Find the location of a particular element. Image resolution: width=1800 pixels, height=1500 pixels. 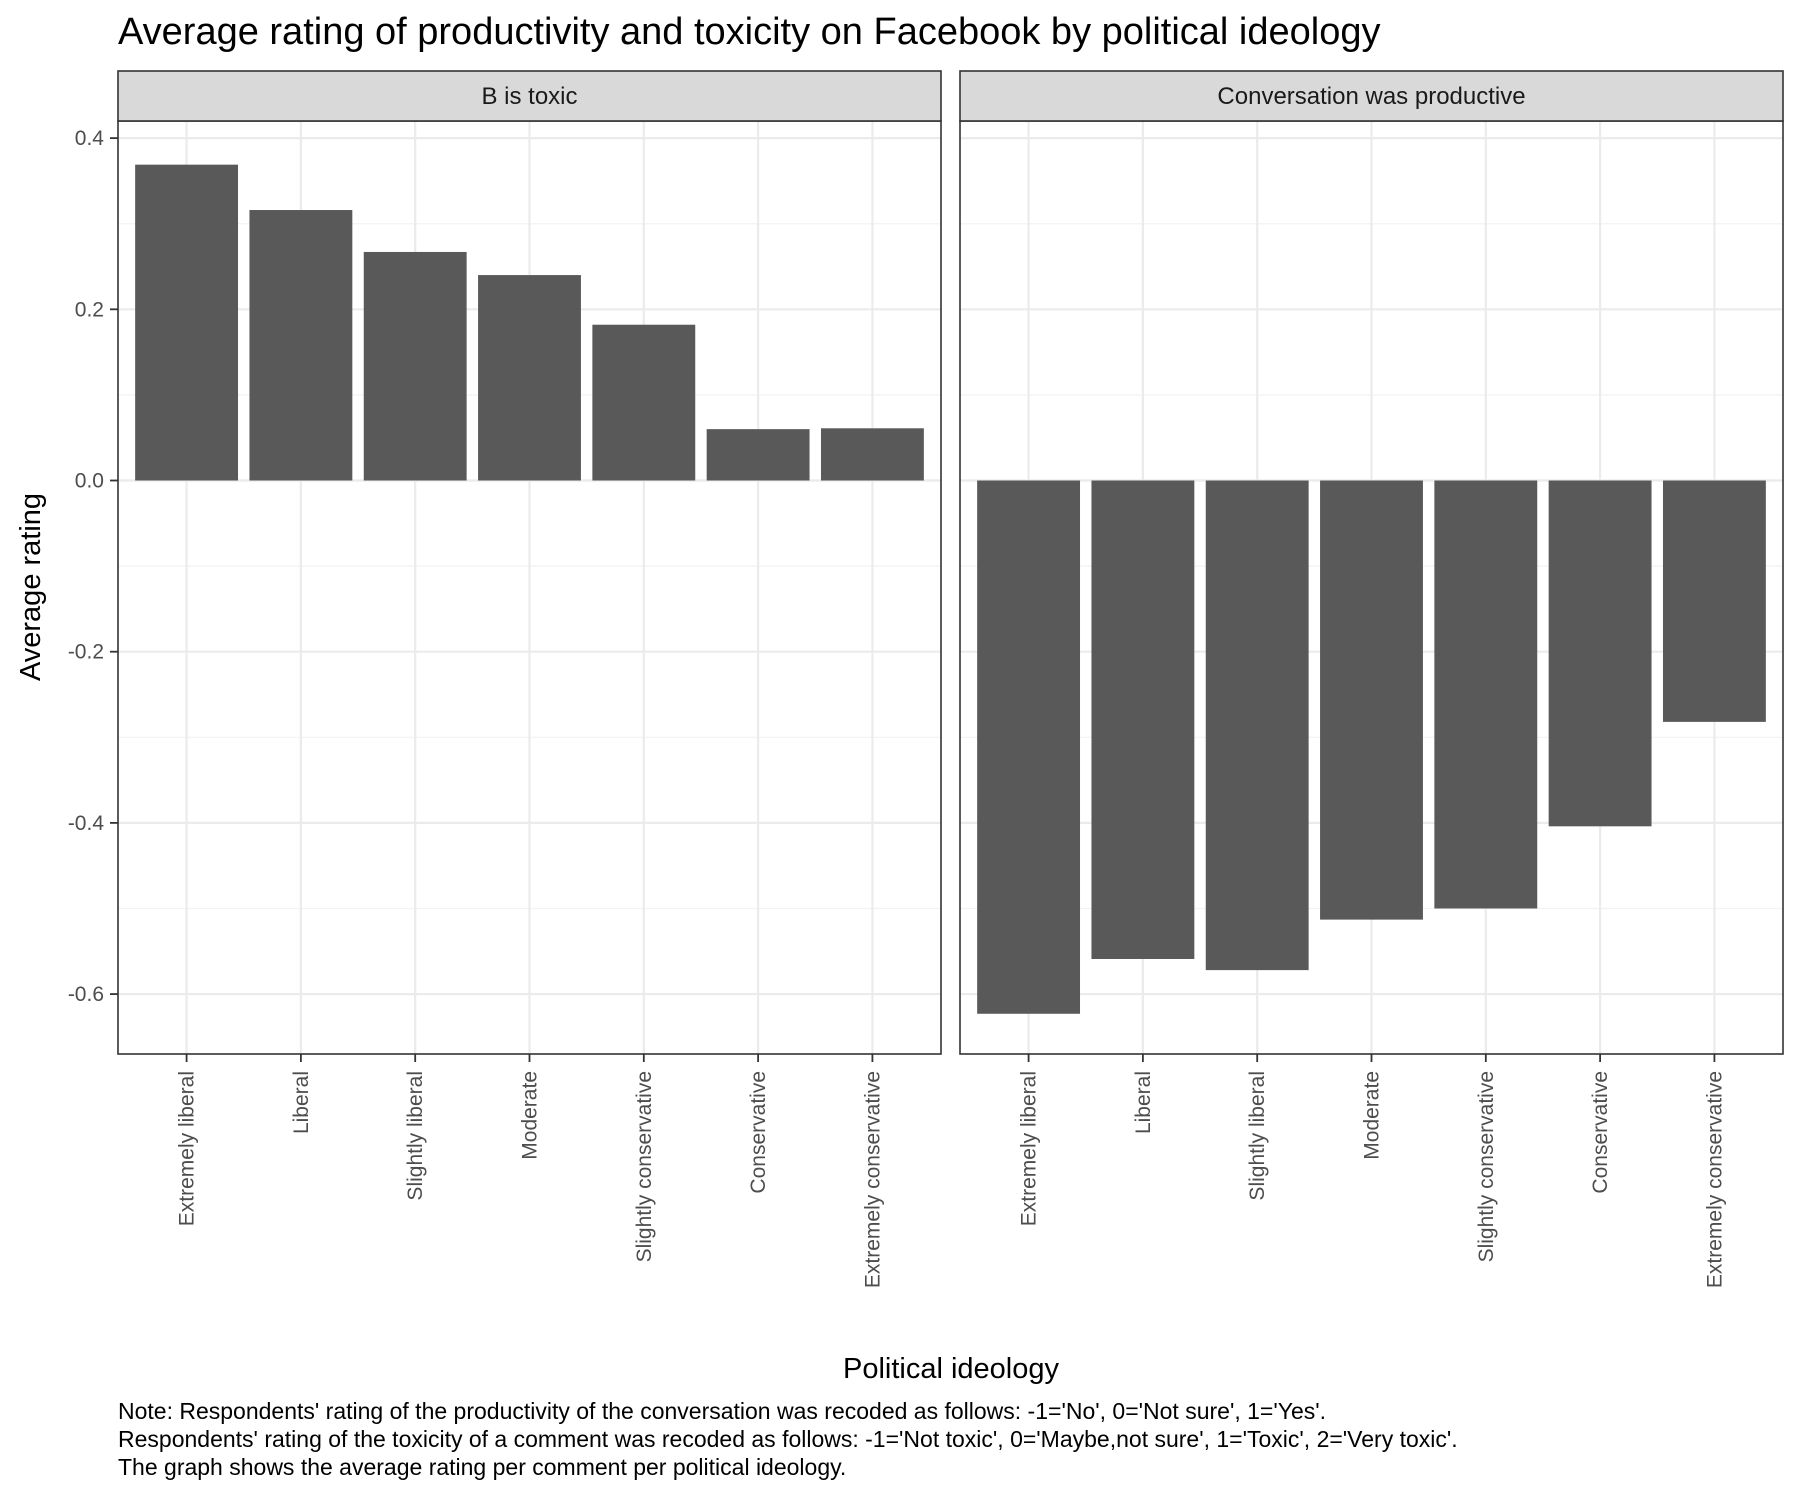

y-axis-title: Average rating is located at coordinates (31, 587).